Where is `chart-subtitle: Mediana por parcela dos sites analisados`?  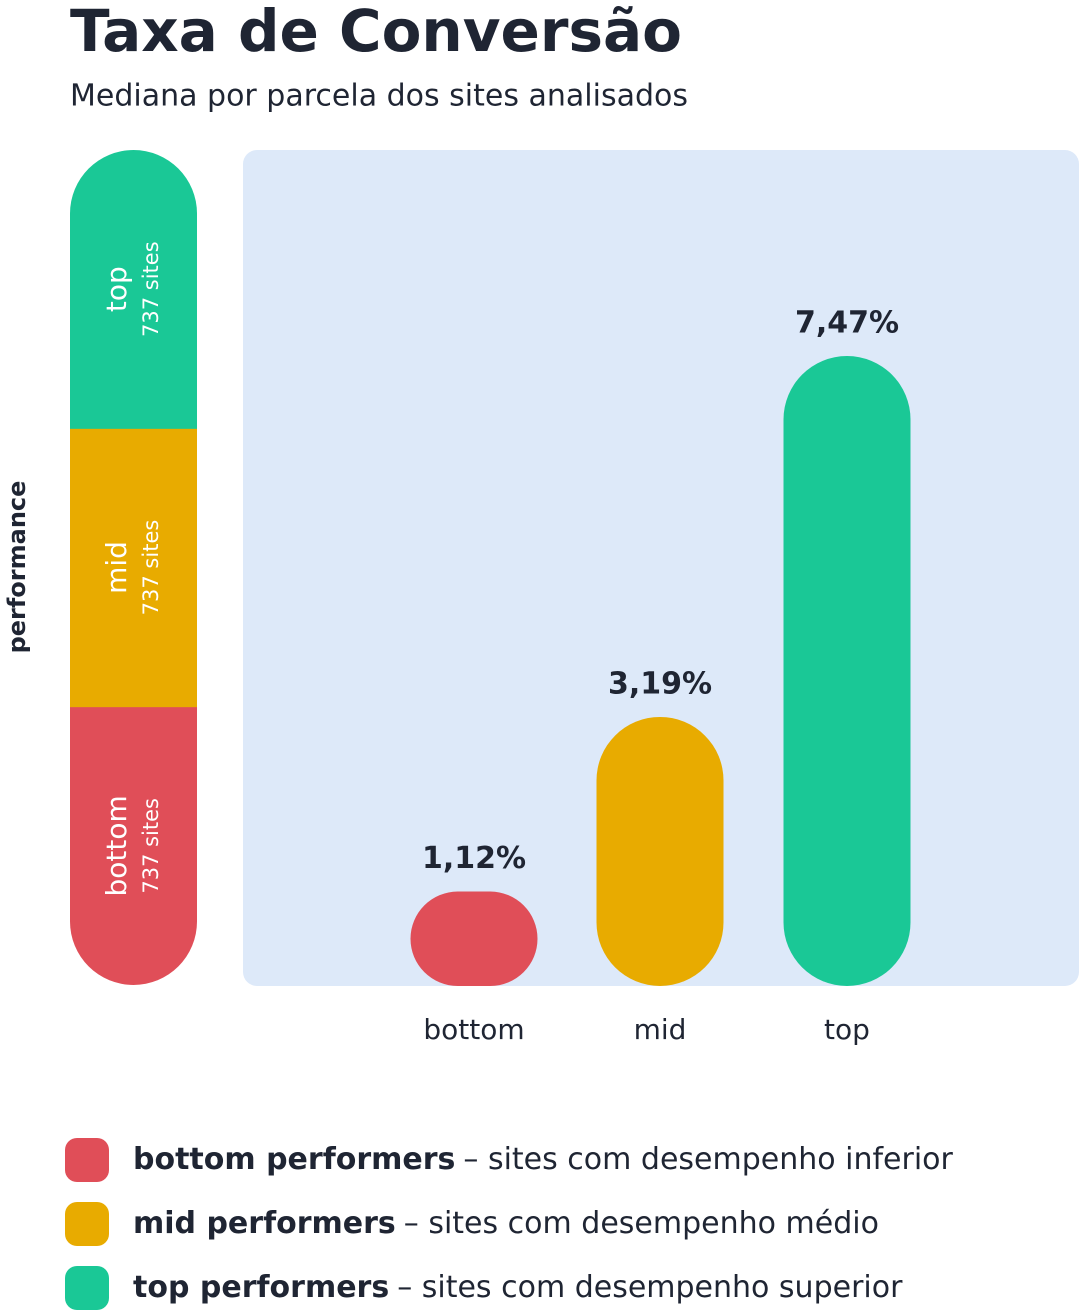
chart-subtitle: Mediana por parcela dos sites analisados is located at coordinates (379, 96).